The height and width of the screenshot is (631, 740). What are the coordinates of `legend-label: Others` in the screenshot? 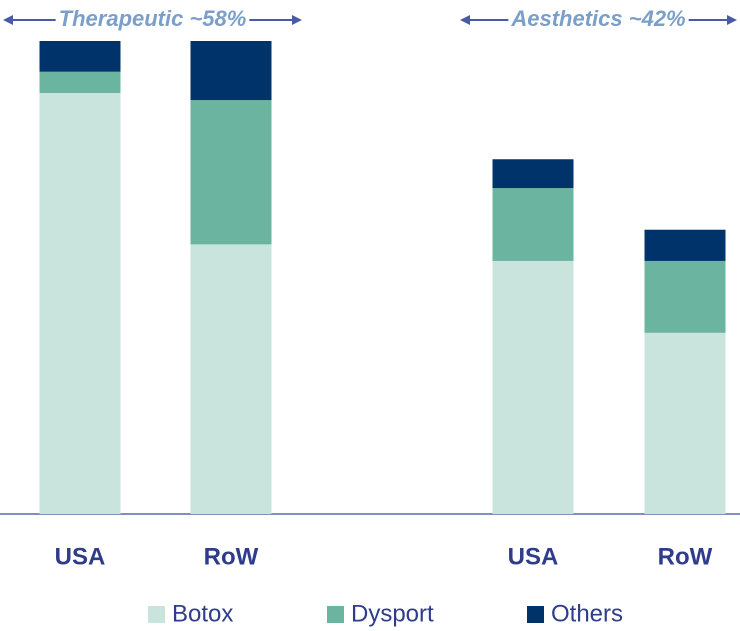 It's located at (587, 613).